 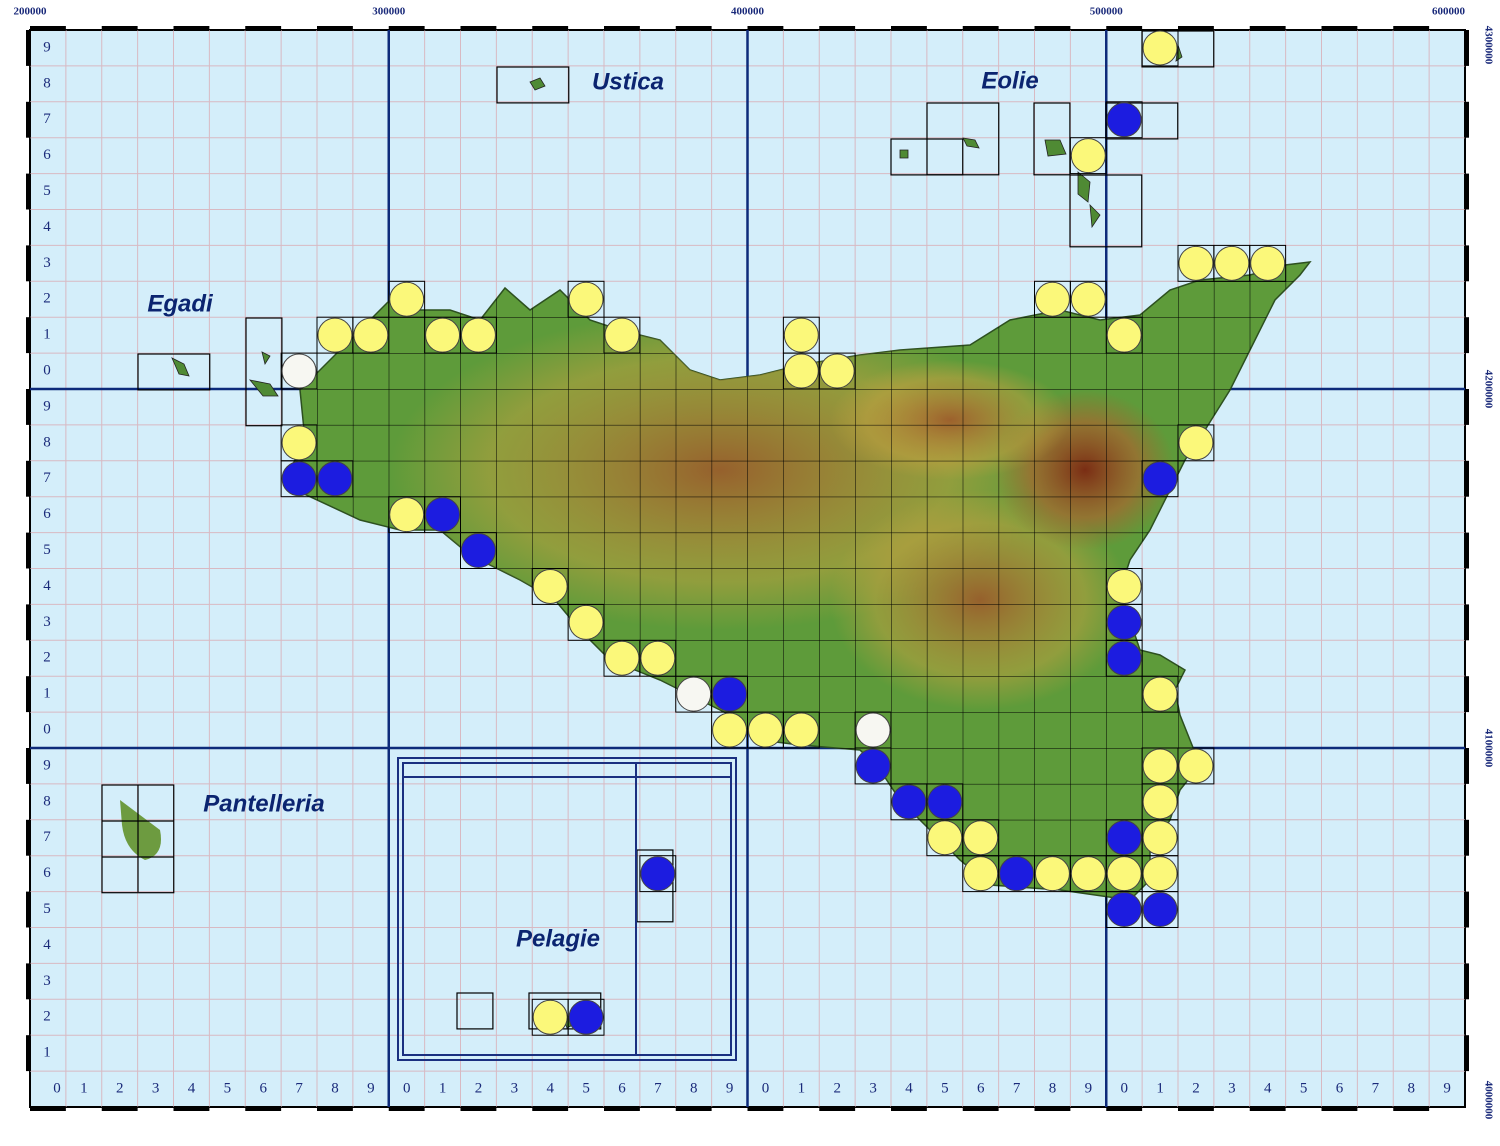 I want to click on col-digit: 4, so click(x=192, y=1088).